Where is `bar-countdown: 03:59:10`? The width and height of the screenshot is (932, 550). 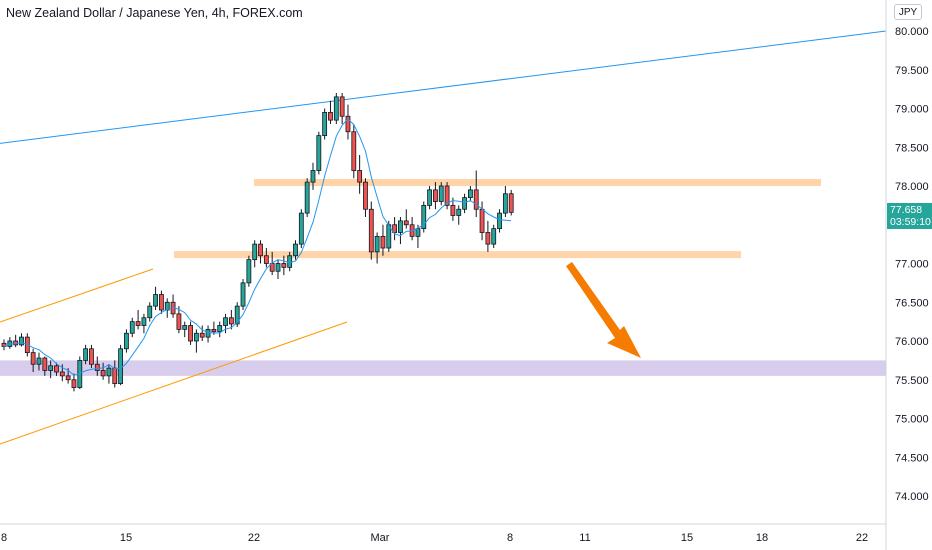
bar-countdown: 03:59:10 is located at coordinates (910, 222).